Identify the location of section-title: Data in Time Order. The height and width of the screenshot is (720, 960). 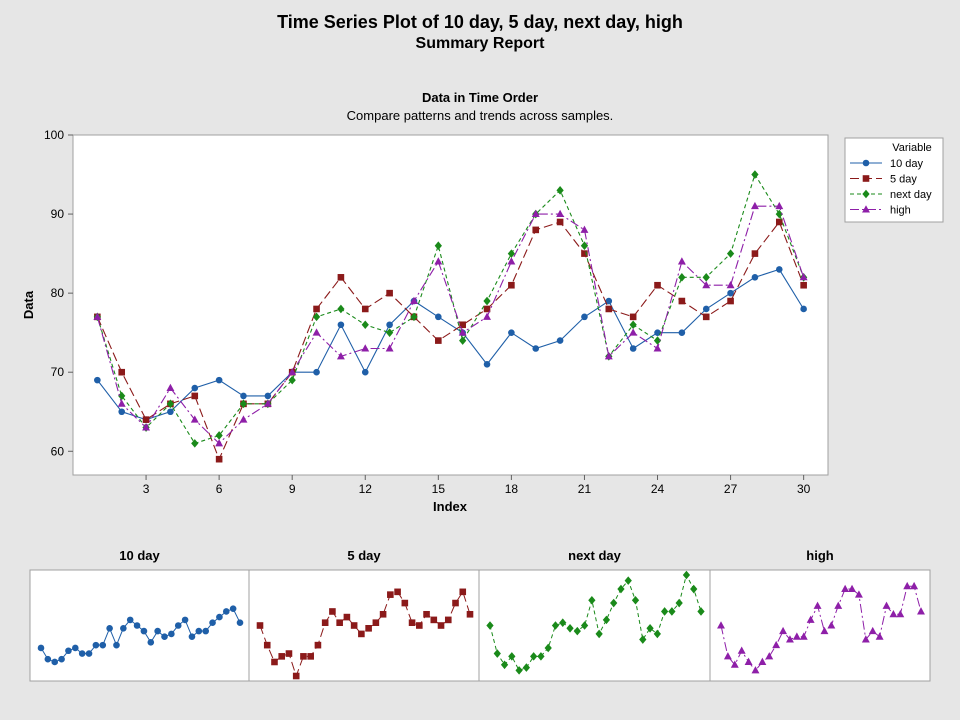
(480, 97).